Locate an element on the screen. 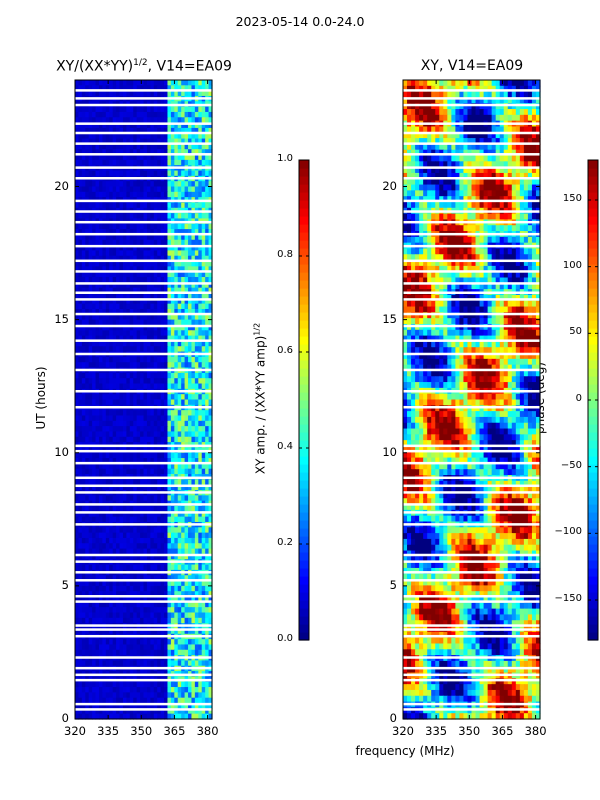 The image size is (600, 800). colorbar-tick-label: 150 is located at coordinates (572, 198).